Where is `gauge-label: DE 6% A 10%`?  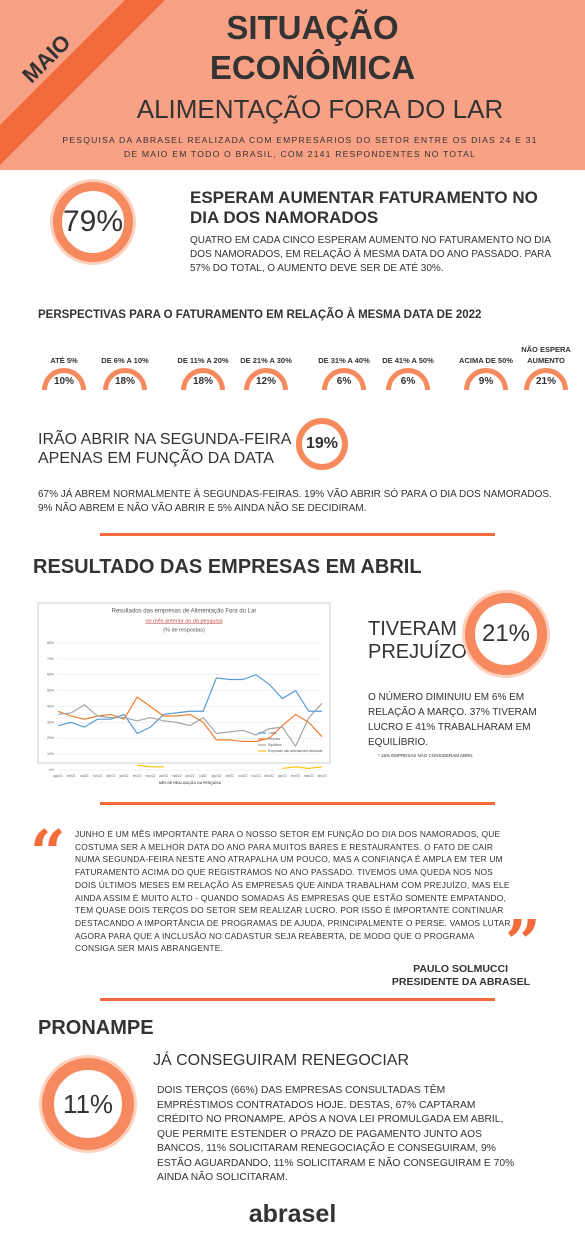
gauge-label: DE 6% A 10% is located at coordinates (125, 360).